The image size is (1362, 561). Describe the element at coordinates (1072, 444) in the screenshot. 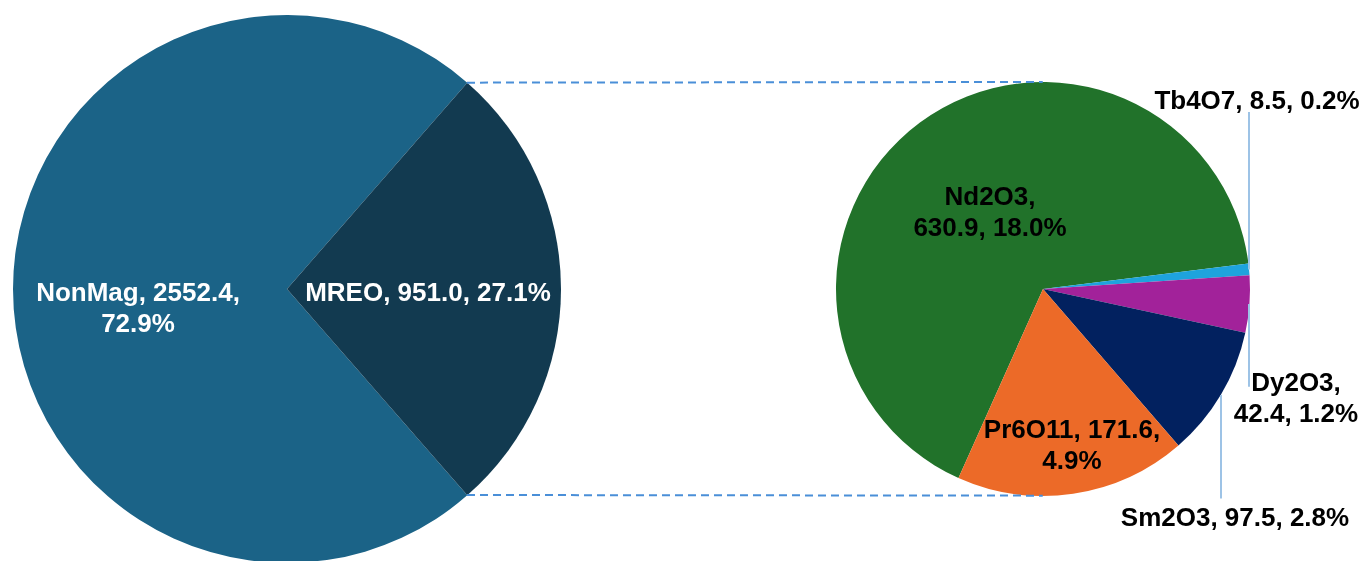

I see `slice-label: Pr6O11, 171.6, 4.9%` at that location.